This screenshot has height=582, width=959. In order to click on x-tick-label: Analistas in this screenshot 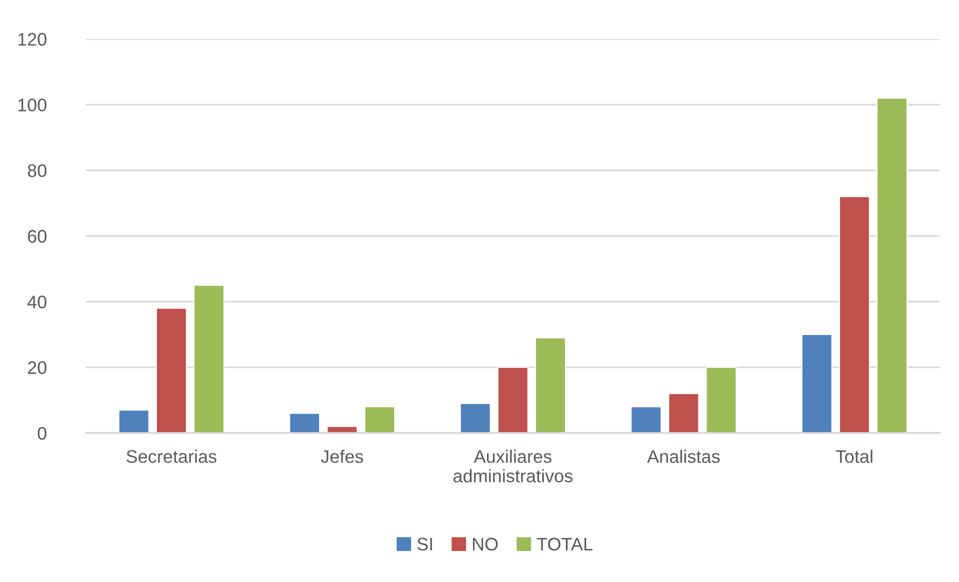, I will do `click(683, 456)`.